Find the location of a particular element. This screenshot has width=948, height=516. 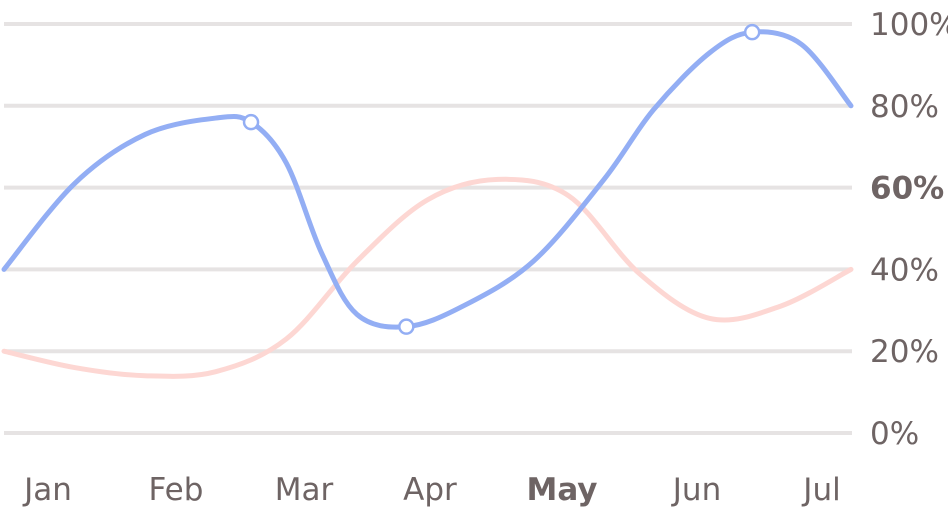

y-tick-label: 60% is located at coordinates (907, 189).